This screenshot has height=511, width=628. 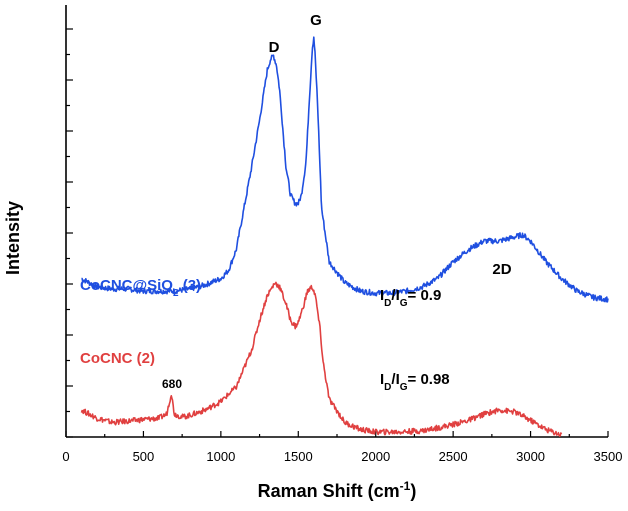 What do you see at coordinates (530, 456) in the screenshot?
I see `x-tick-label: 3000` at bounding box center [530, 456].